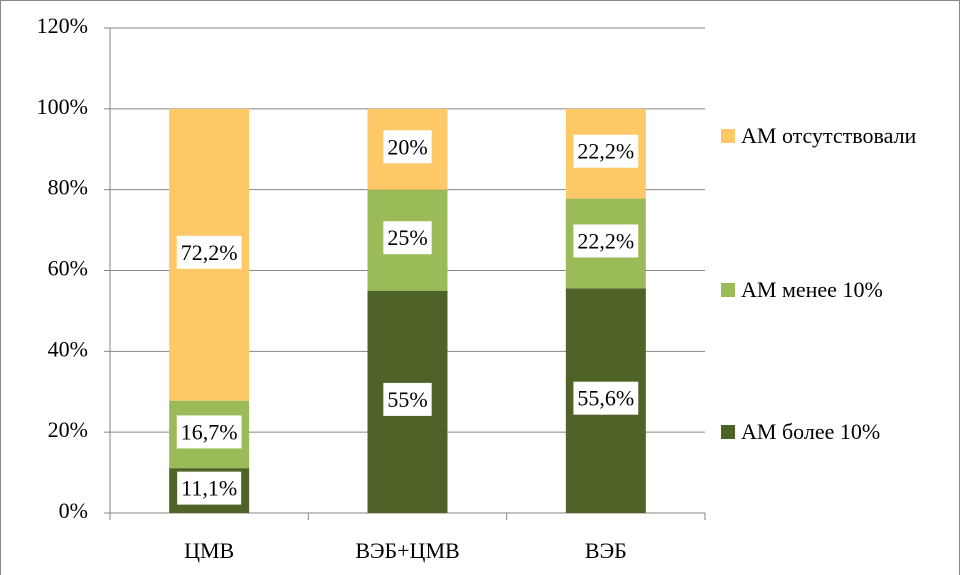 This screenshot has width=961, height=575. I want to click on y-tick-label: 40%, so click(68, 348).